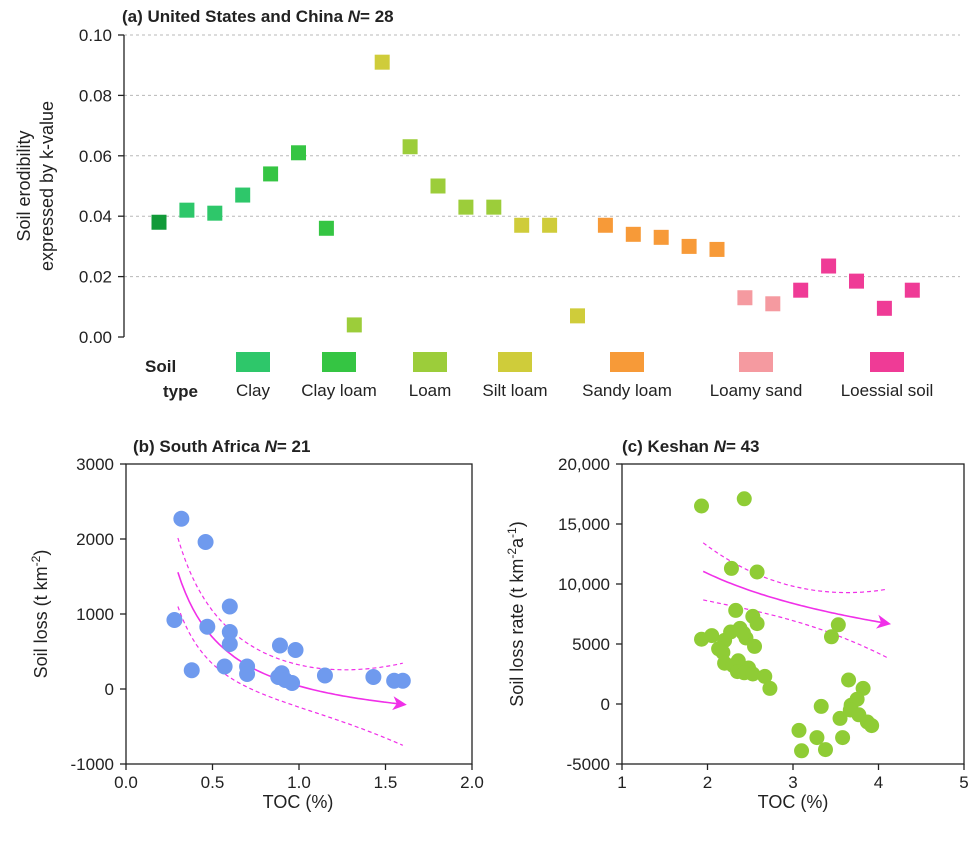 The height and width of the screenshot is (841, 968). I want to click on panel-c-points, so click(787, 625).